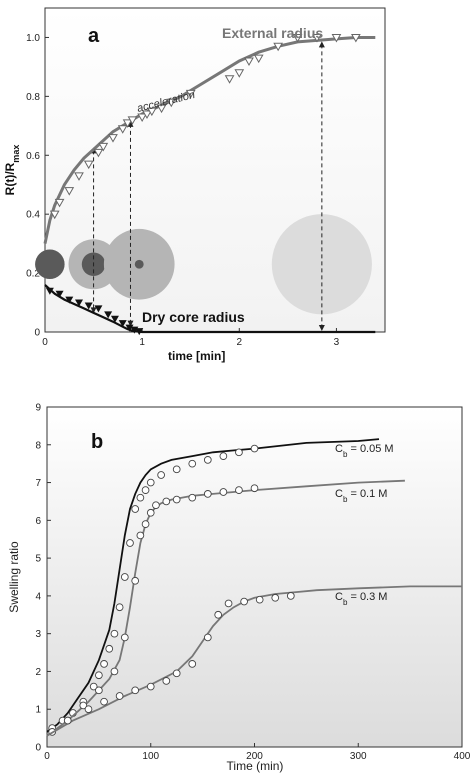 This screenshot has height=781, width=474. Describe the element at coordinates (240, 342) in the screenshot. I see `x-tick-label: 2` at that location.